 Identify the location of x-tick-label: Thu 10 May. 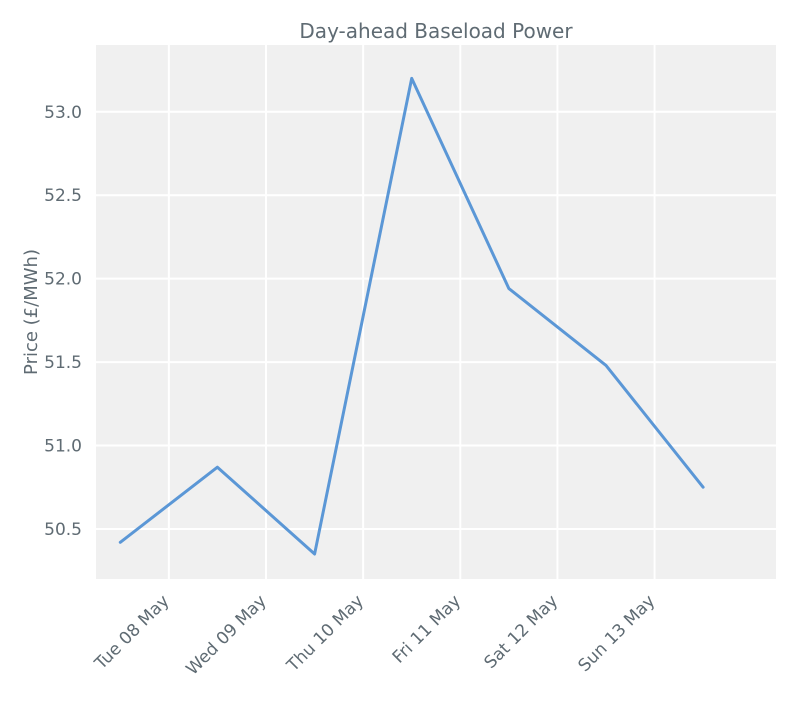
(325, 633).